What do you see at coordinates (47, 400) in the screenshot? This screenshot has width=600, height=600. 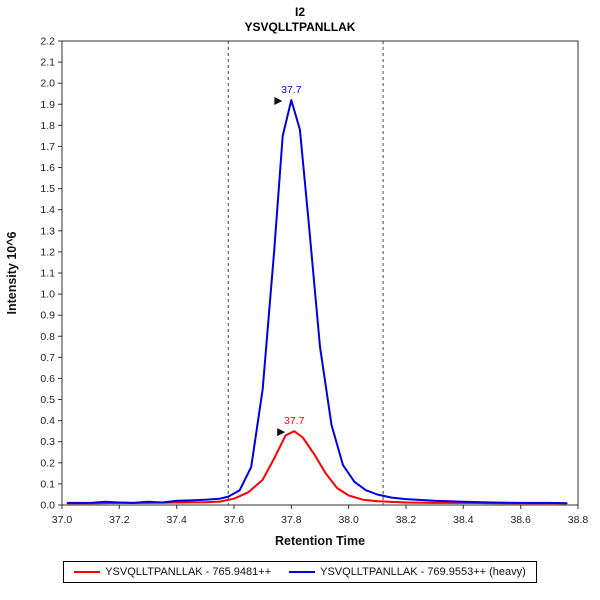 I see `y-tick-label: 0.5` at bounding box center [47, 400].